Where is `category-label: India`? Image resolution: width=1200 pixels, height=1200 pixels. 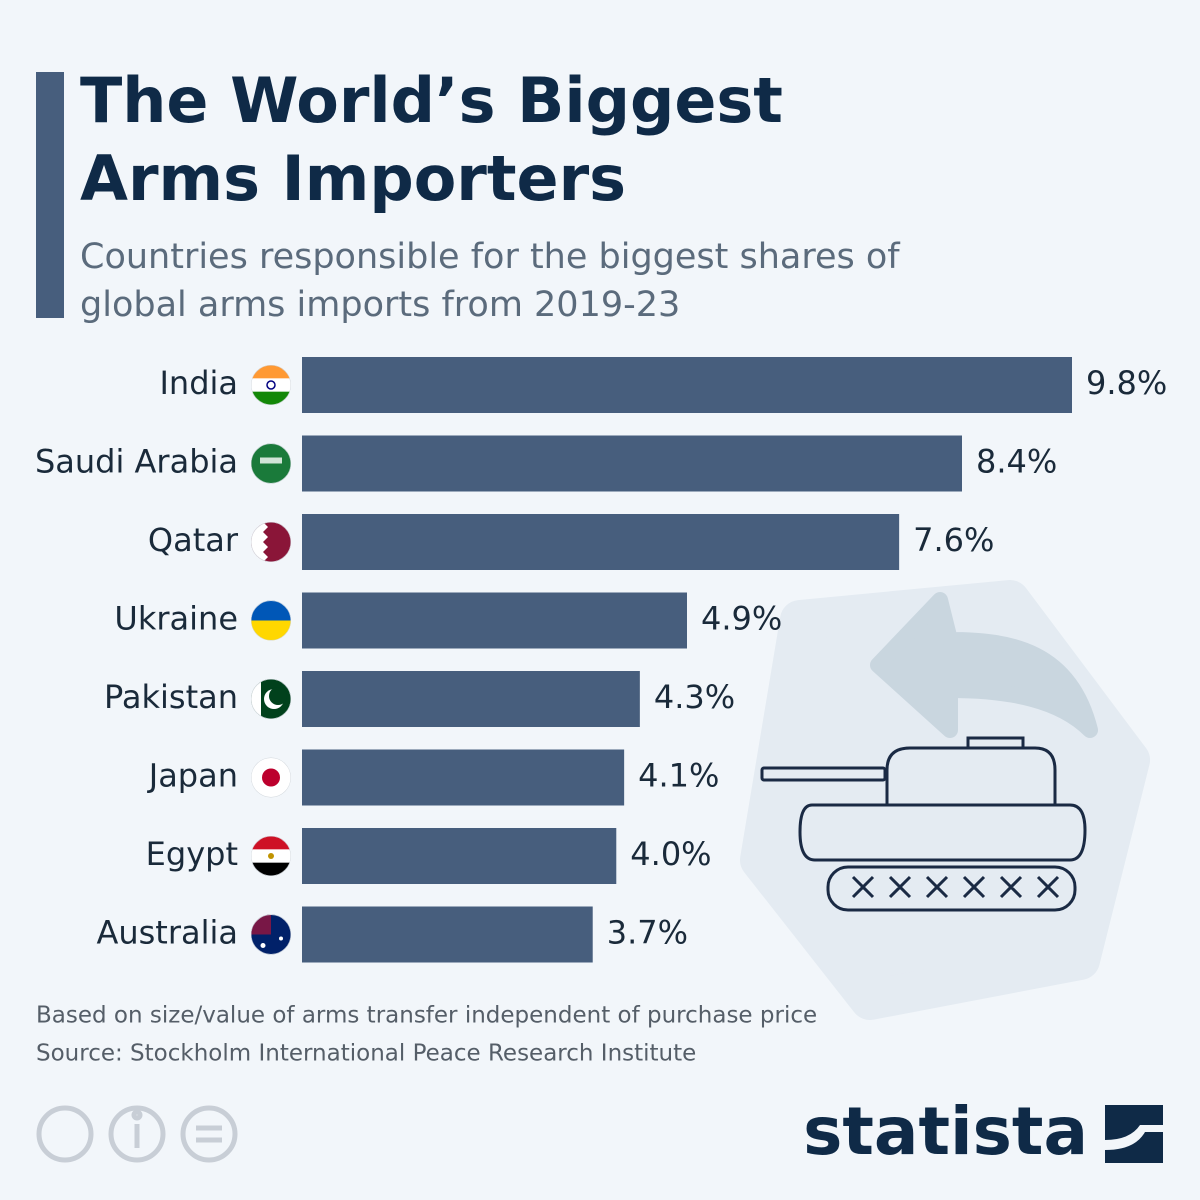
category-label: India is located at coordinates (198, 383).